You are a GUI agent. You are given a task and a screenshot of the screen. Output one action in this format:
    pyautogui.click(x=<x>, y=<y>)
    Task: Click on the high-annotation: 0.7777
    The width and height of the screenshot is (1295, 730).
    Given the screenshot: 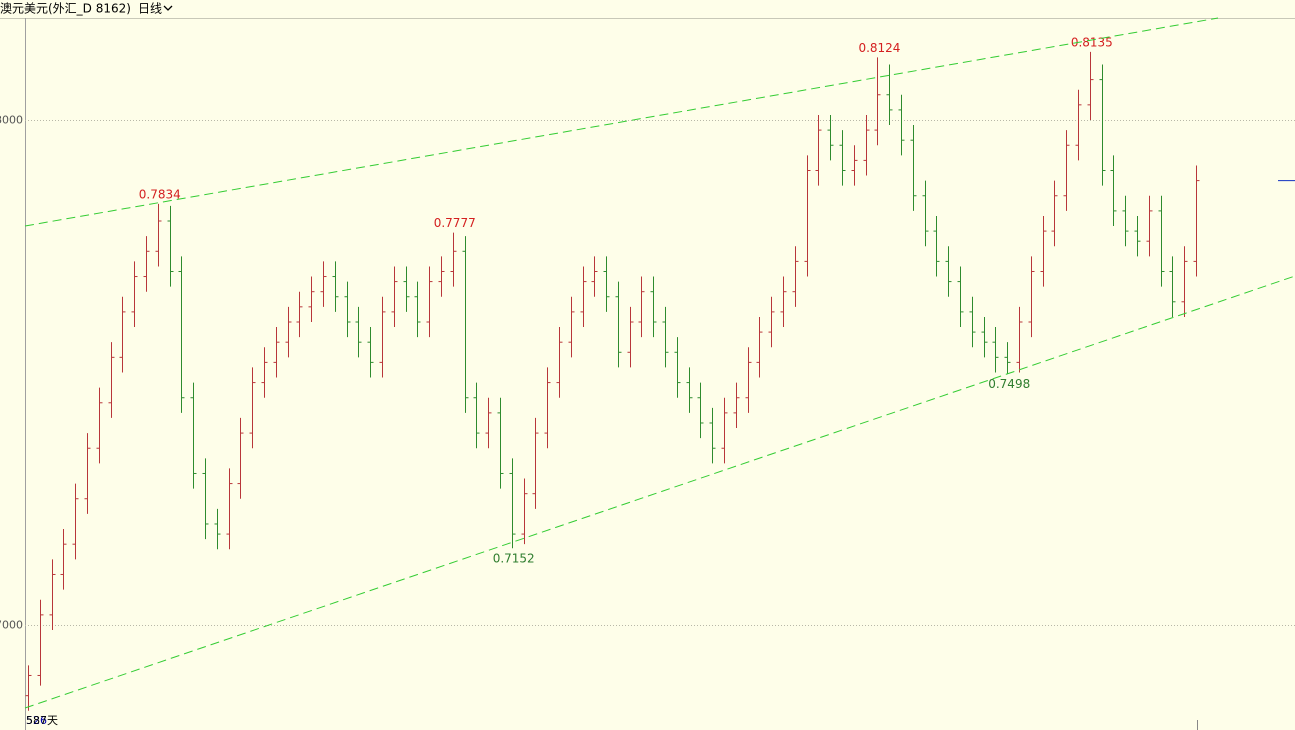 What is the action you would take?
    pyautogui.click(x=455, y=223)
    